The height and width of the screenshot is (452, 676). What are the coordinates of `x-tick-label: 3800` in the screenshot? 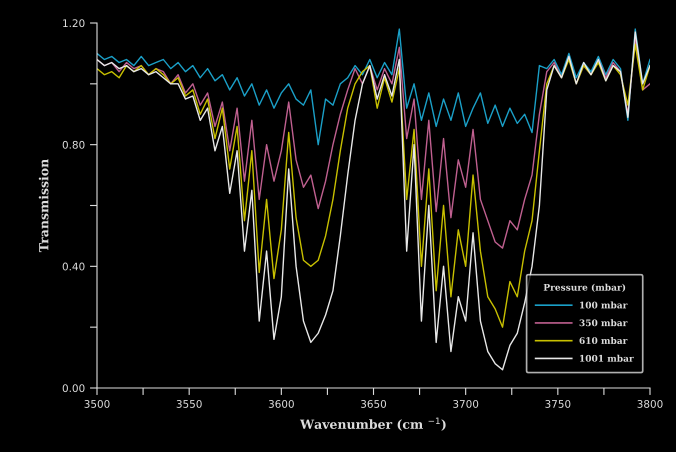 It's located at (650, 404).